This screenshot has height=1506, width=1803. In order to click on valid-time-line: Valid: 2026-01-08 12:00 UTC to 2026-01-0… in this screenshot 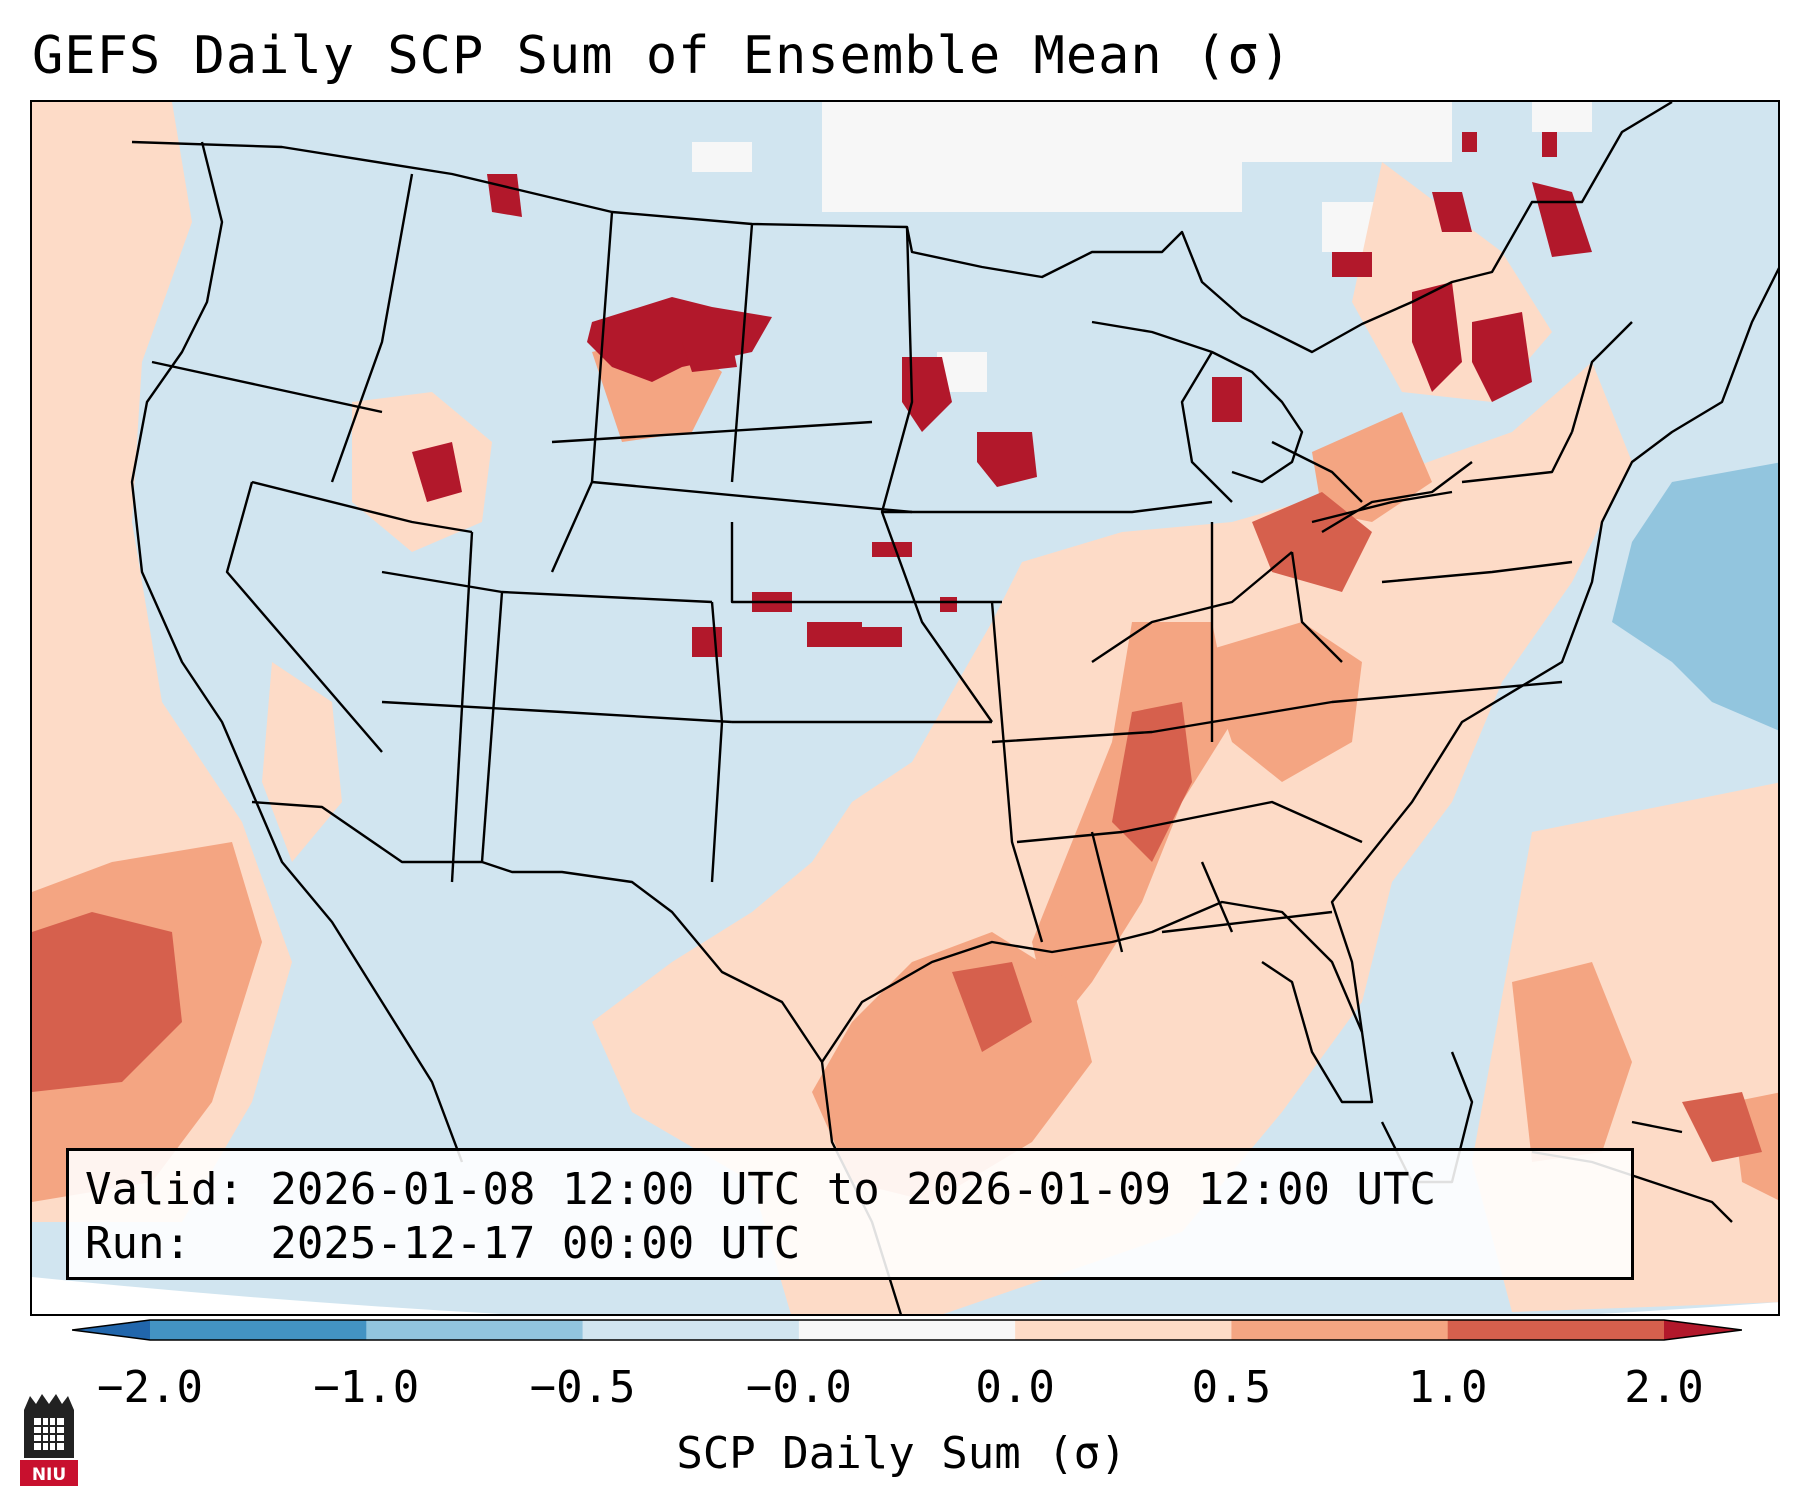, I will do `click(761, 1189)`.